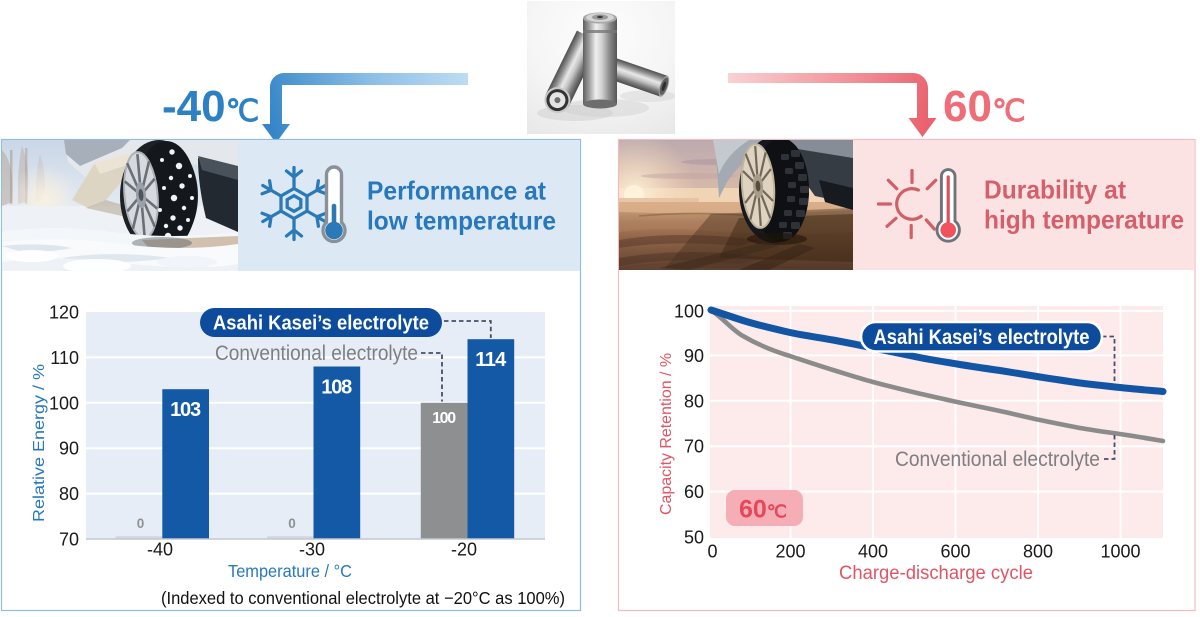 Image resolution: width=1200 pixels, height=617 pixels. Describe the element at coordinates (984, 106) in the screenshot. I see `svg-text: 60℃` at that location.